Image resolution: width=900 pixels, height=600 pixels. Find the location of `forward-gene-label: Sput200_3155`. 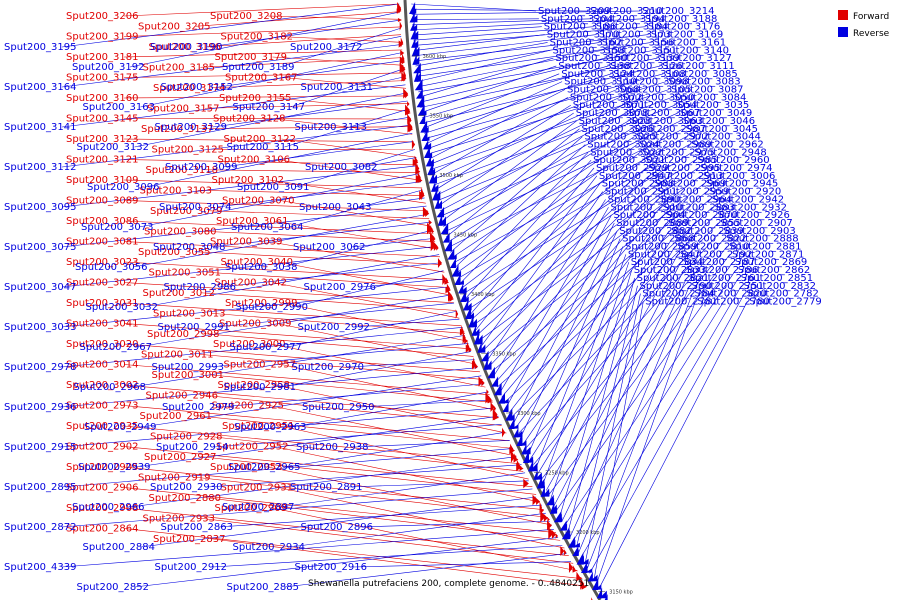

forward-gene-label: Sput200_3155 is located at coordinates (255, 98).